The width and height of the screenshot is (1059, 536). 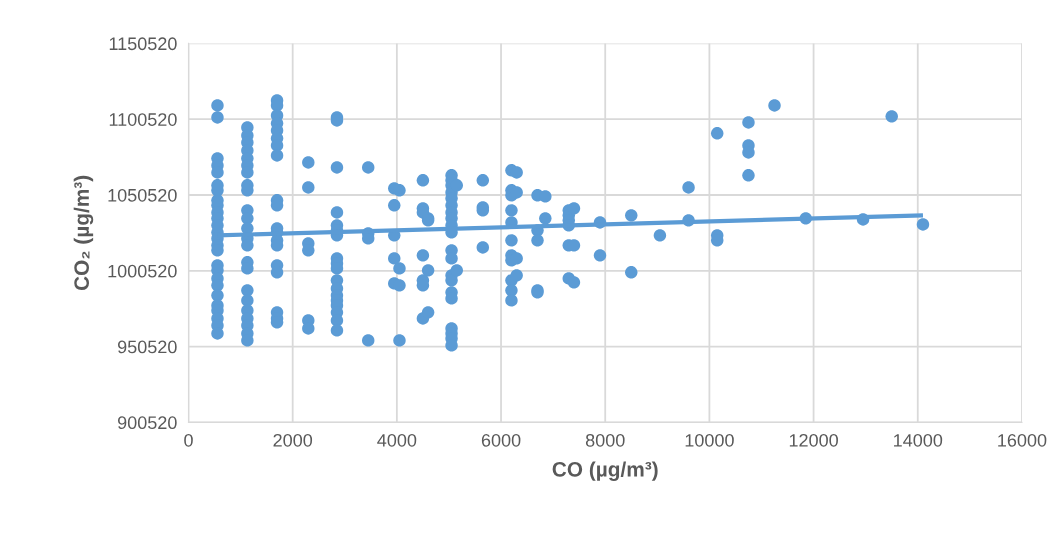 What do you see at coordinates (397, 440) in the screenshot?
I see `x-tick-label: 4000` at bounding box center [397, 440].